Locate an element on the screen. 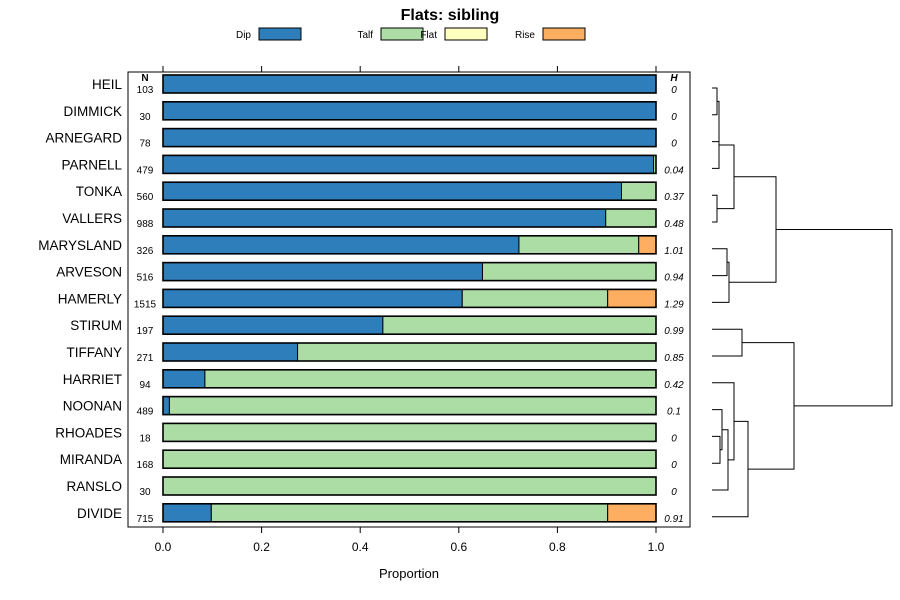 The image size is (900, 600). row-entropy: 0.91 is located at coordinates (673, 519).